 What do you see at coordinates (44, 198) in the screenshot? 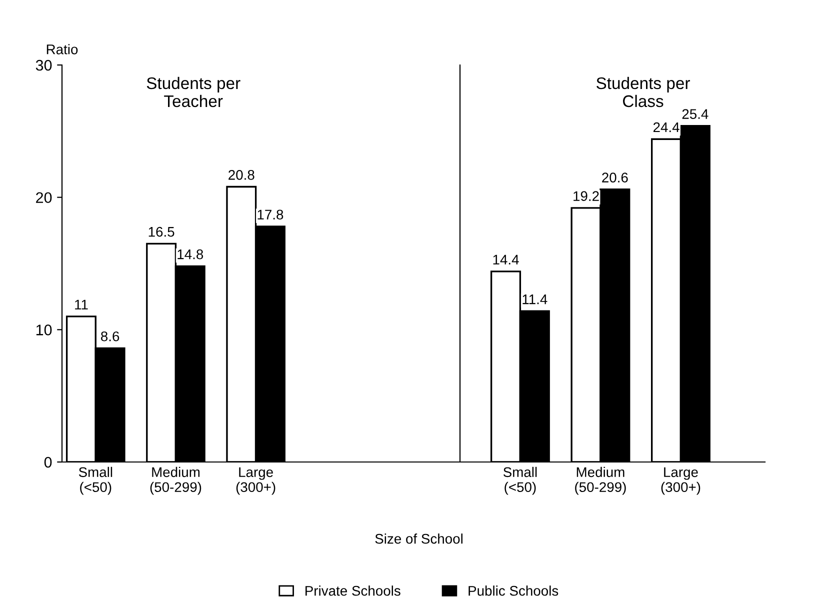
I see `y-tick-label: 20` at bounding box center [44, 198].